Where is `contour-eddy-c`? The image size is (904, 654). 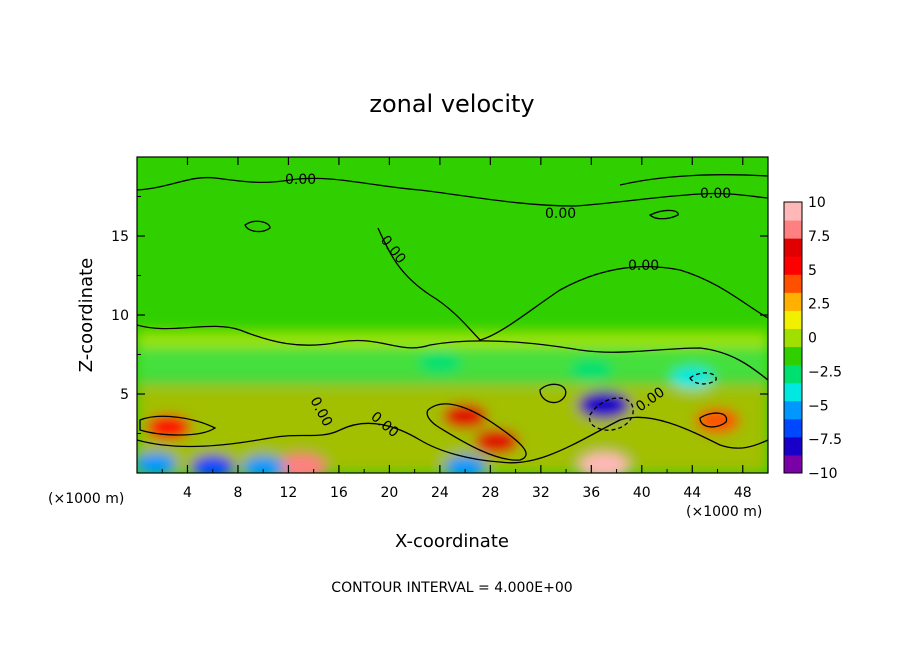 contour-eddy-c is located at coordinates (553, 393).